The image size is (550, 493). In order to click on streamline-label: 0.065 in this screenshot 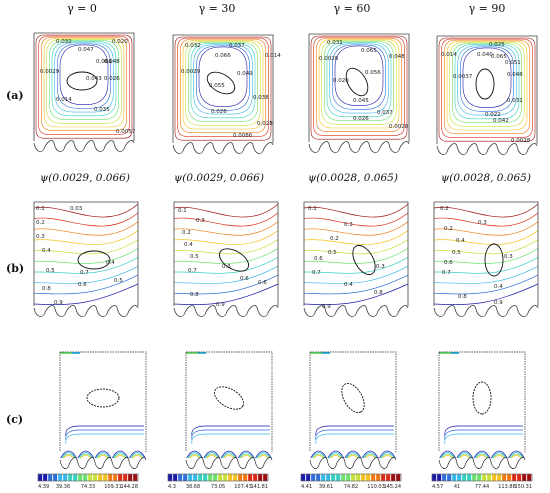, I will do `click(369, 51)`.